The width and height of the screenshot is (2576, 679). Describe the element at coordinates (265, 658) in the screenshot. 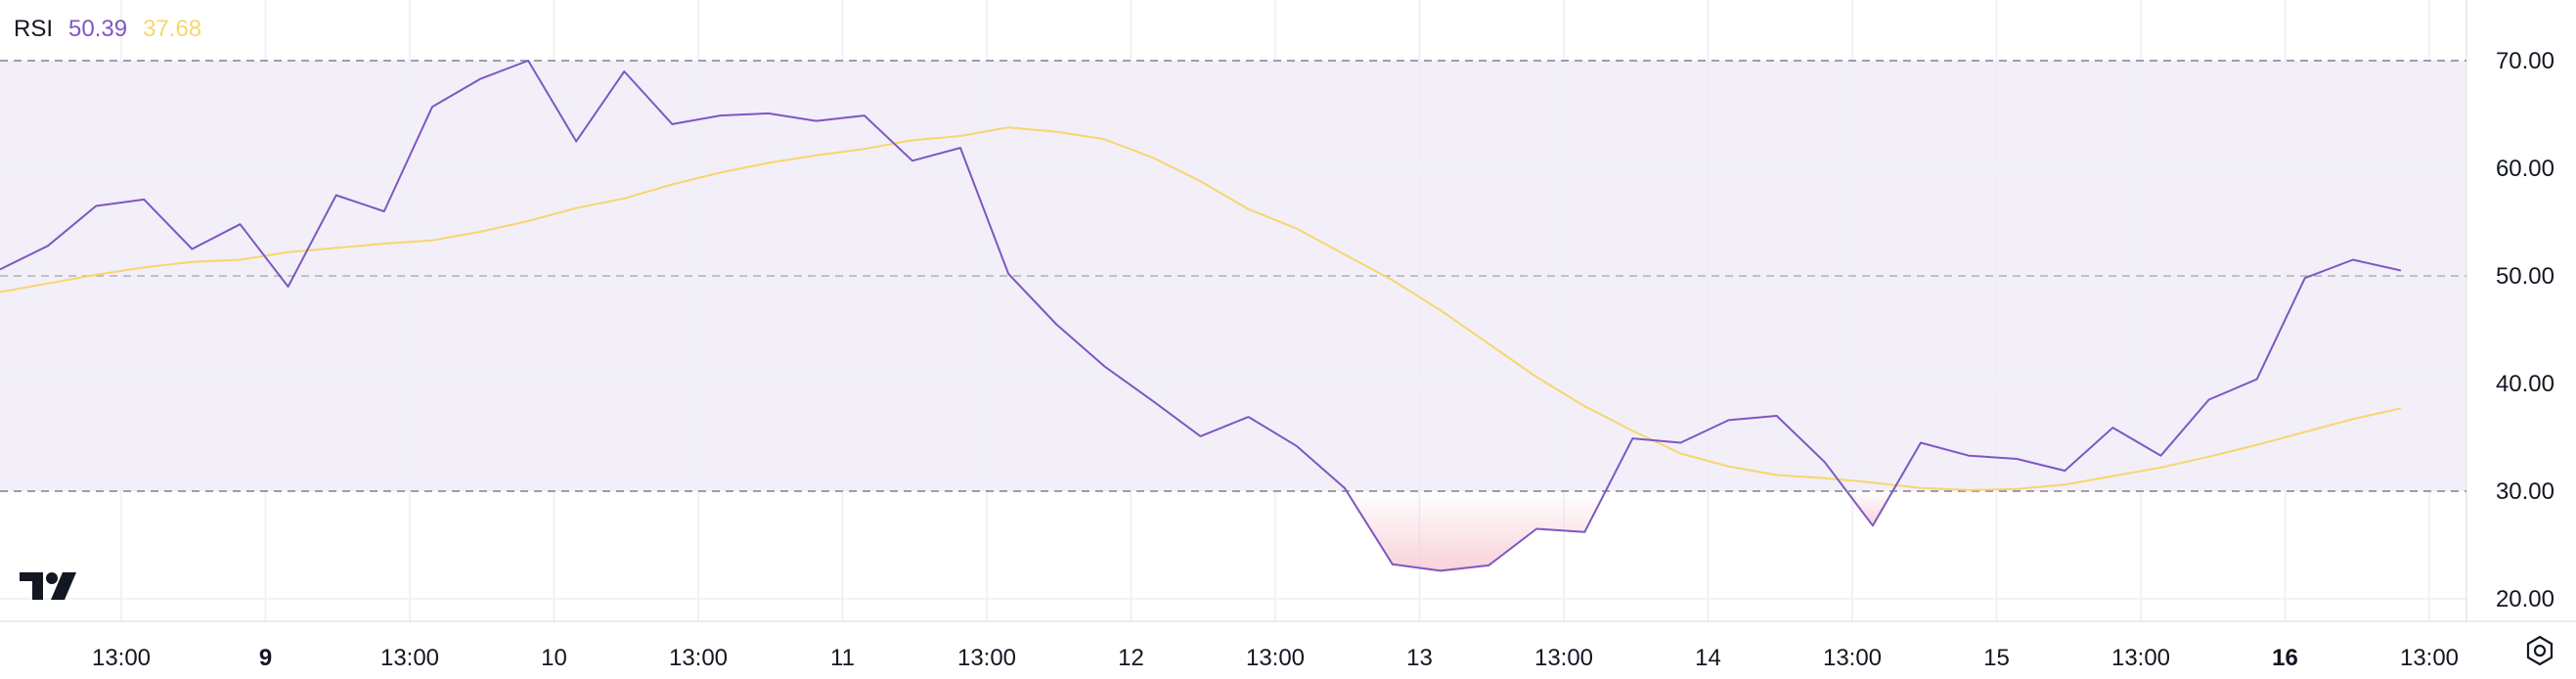

I see `x-tick-label: 9` at that location.